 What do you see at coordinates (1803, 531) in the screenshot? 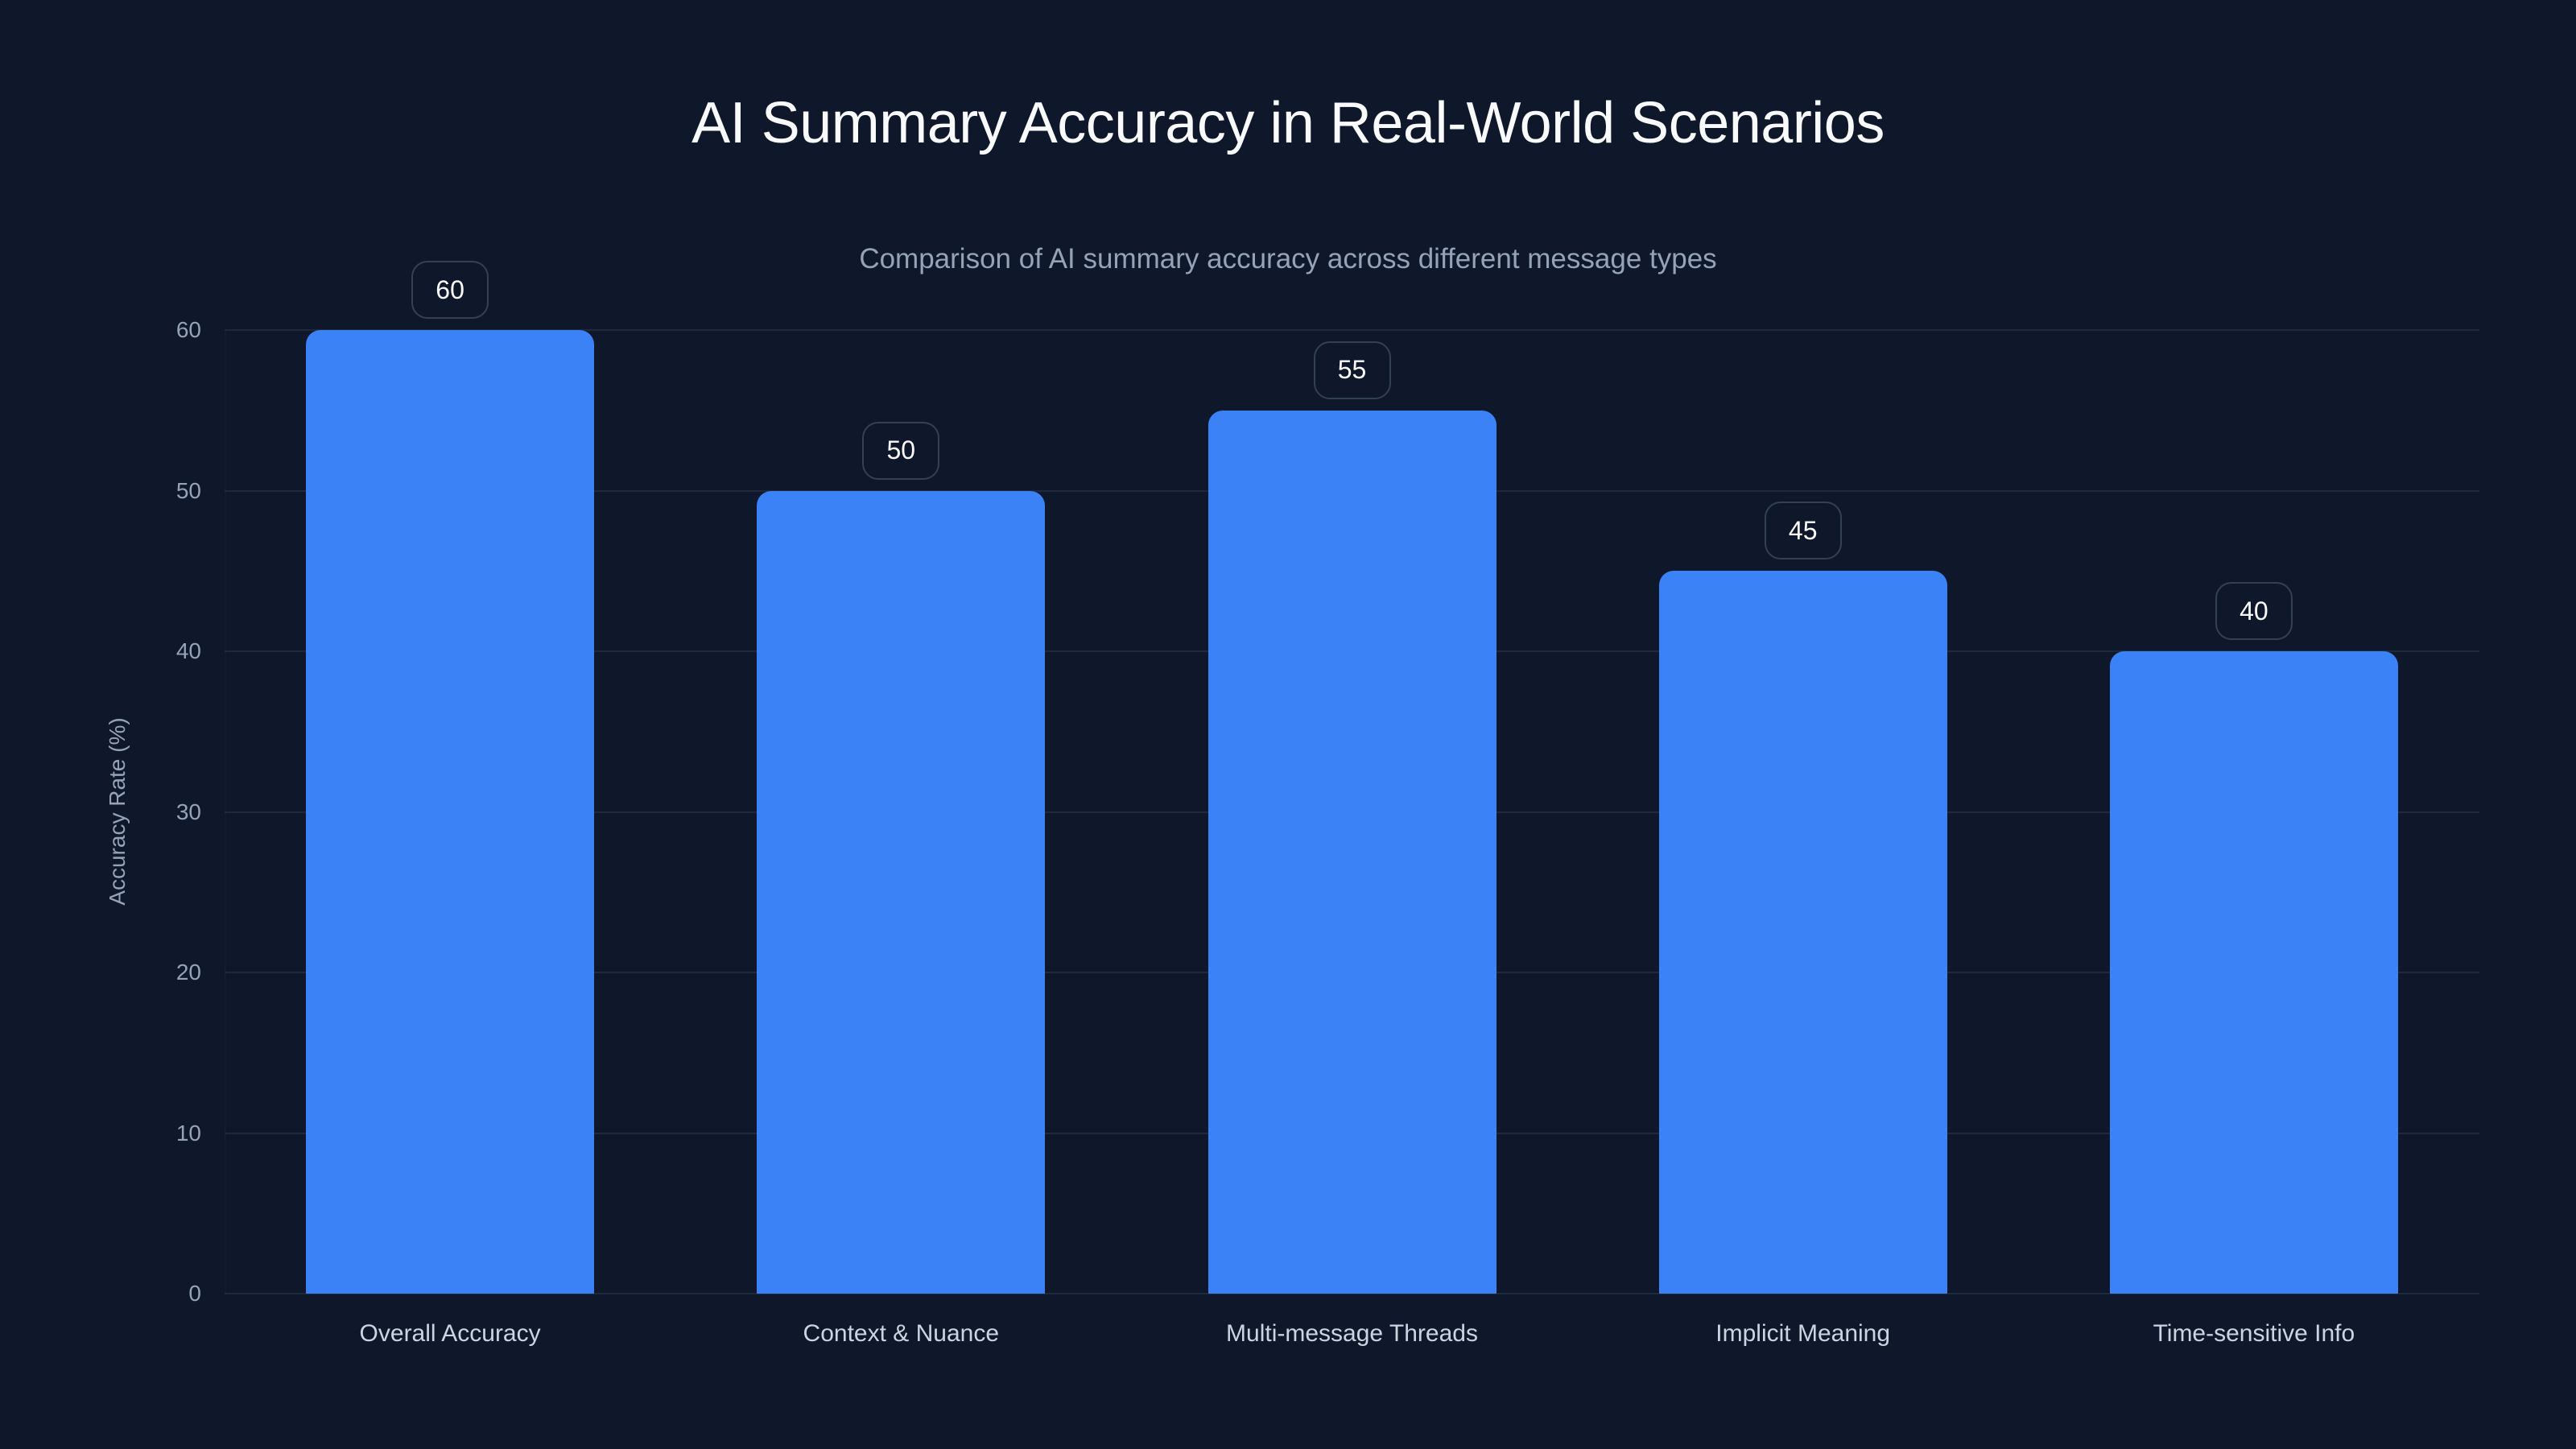
I see `value-label: 45` at bounding box center [1803, 531].